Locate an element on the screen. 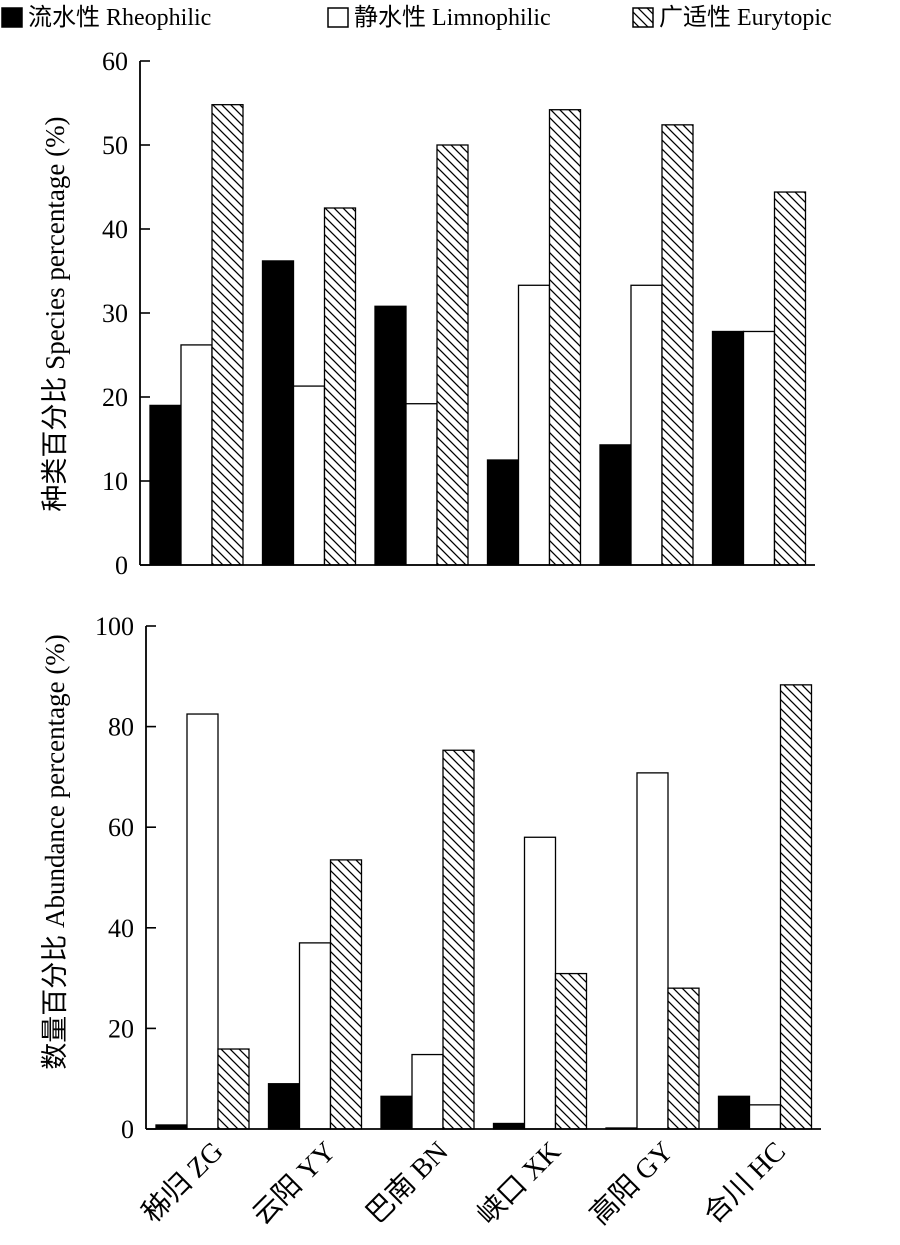 This screenshot has width=900, height=1245. x-tick-label: 峡口 XK is located at coordinates (519, 1183).